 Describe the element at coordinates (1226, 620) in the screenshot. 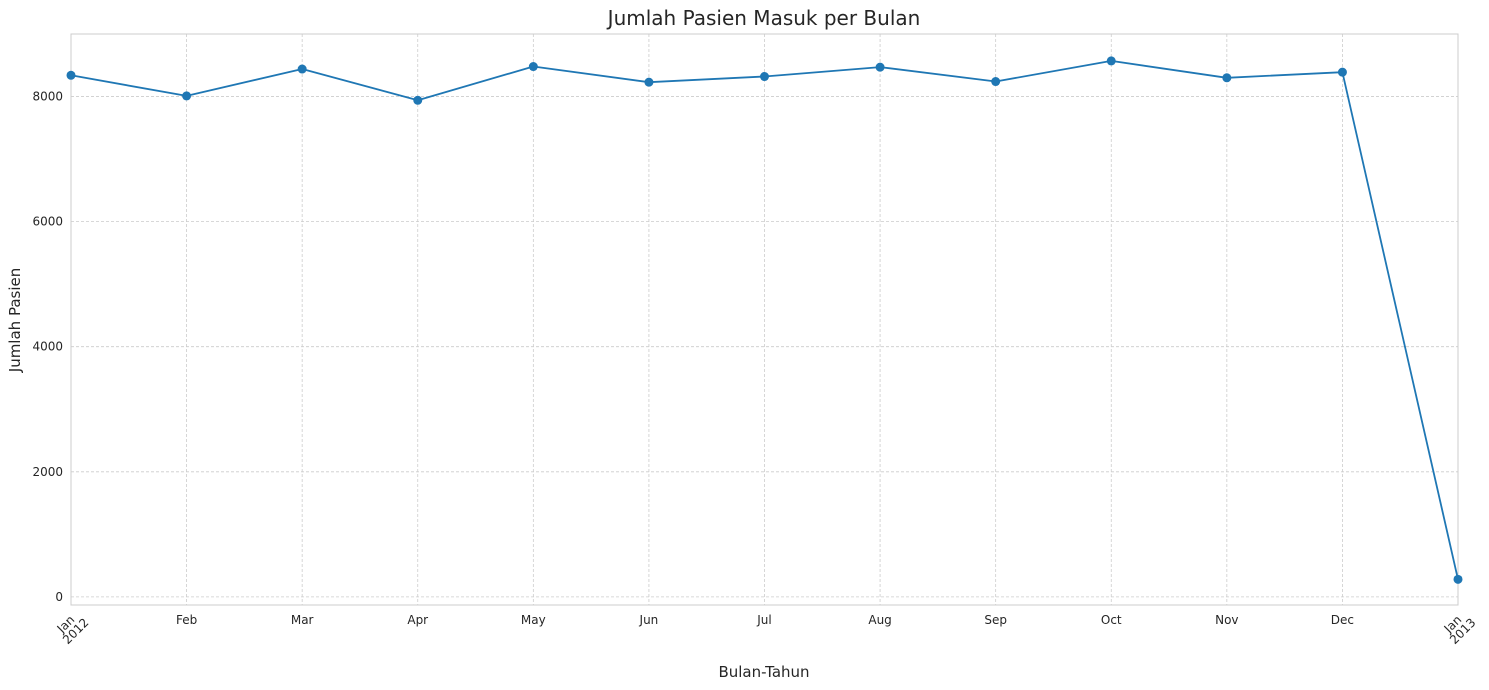

I see `x-tick-label-month: Nov` at that location.